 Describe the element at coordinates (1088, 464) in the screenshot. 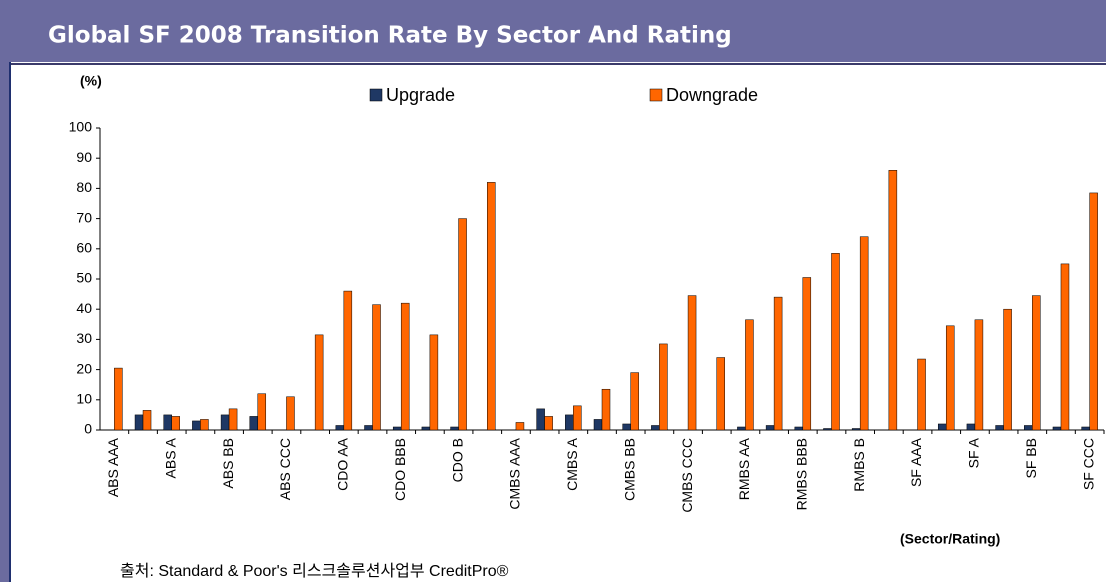

I see `x-tick-label: SF CCC` at that location.